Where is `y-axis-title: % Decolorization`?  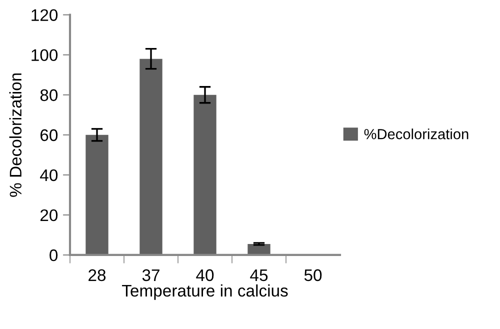
y-axis-title: % Decolorization is located at coordinates (15, 135).